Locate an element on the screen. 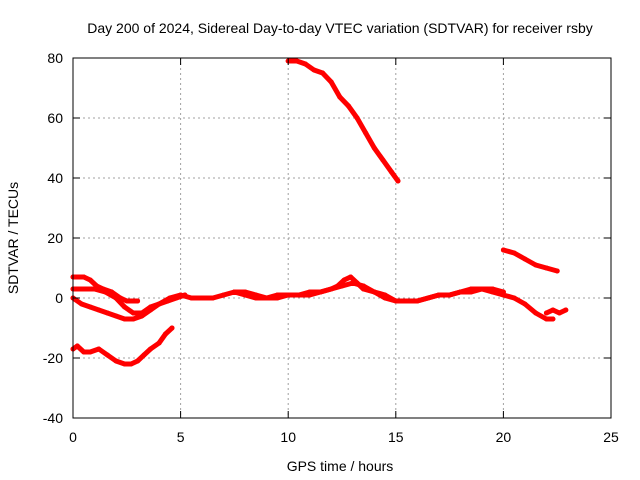 This screenshot has height=480, width=640. series-s8 is located at coordinates (530, 260).